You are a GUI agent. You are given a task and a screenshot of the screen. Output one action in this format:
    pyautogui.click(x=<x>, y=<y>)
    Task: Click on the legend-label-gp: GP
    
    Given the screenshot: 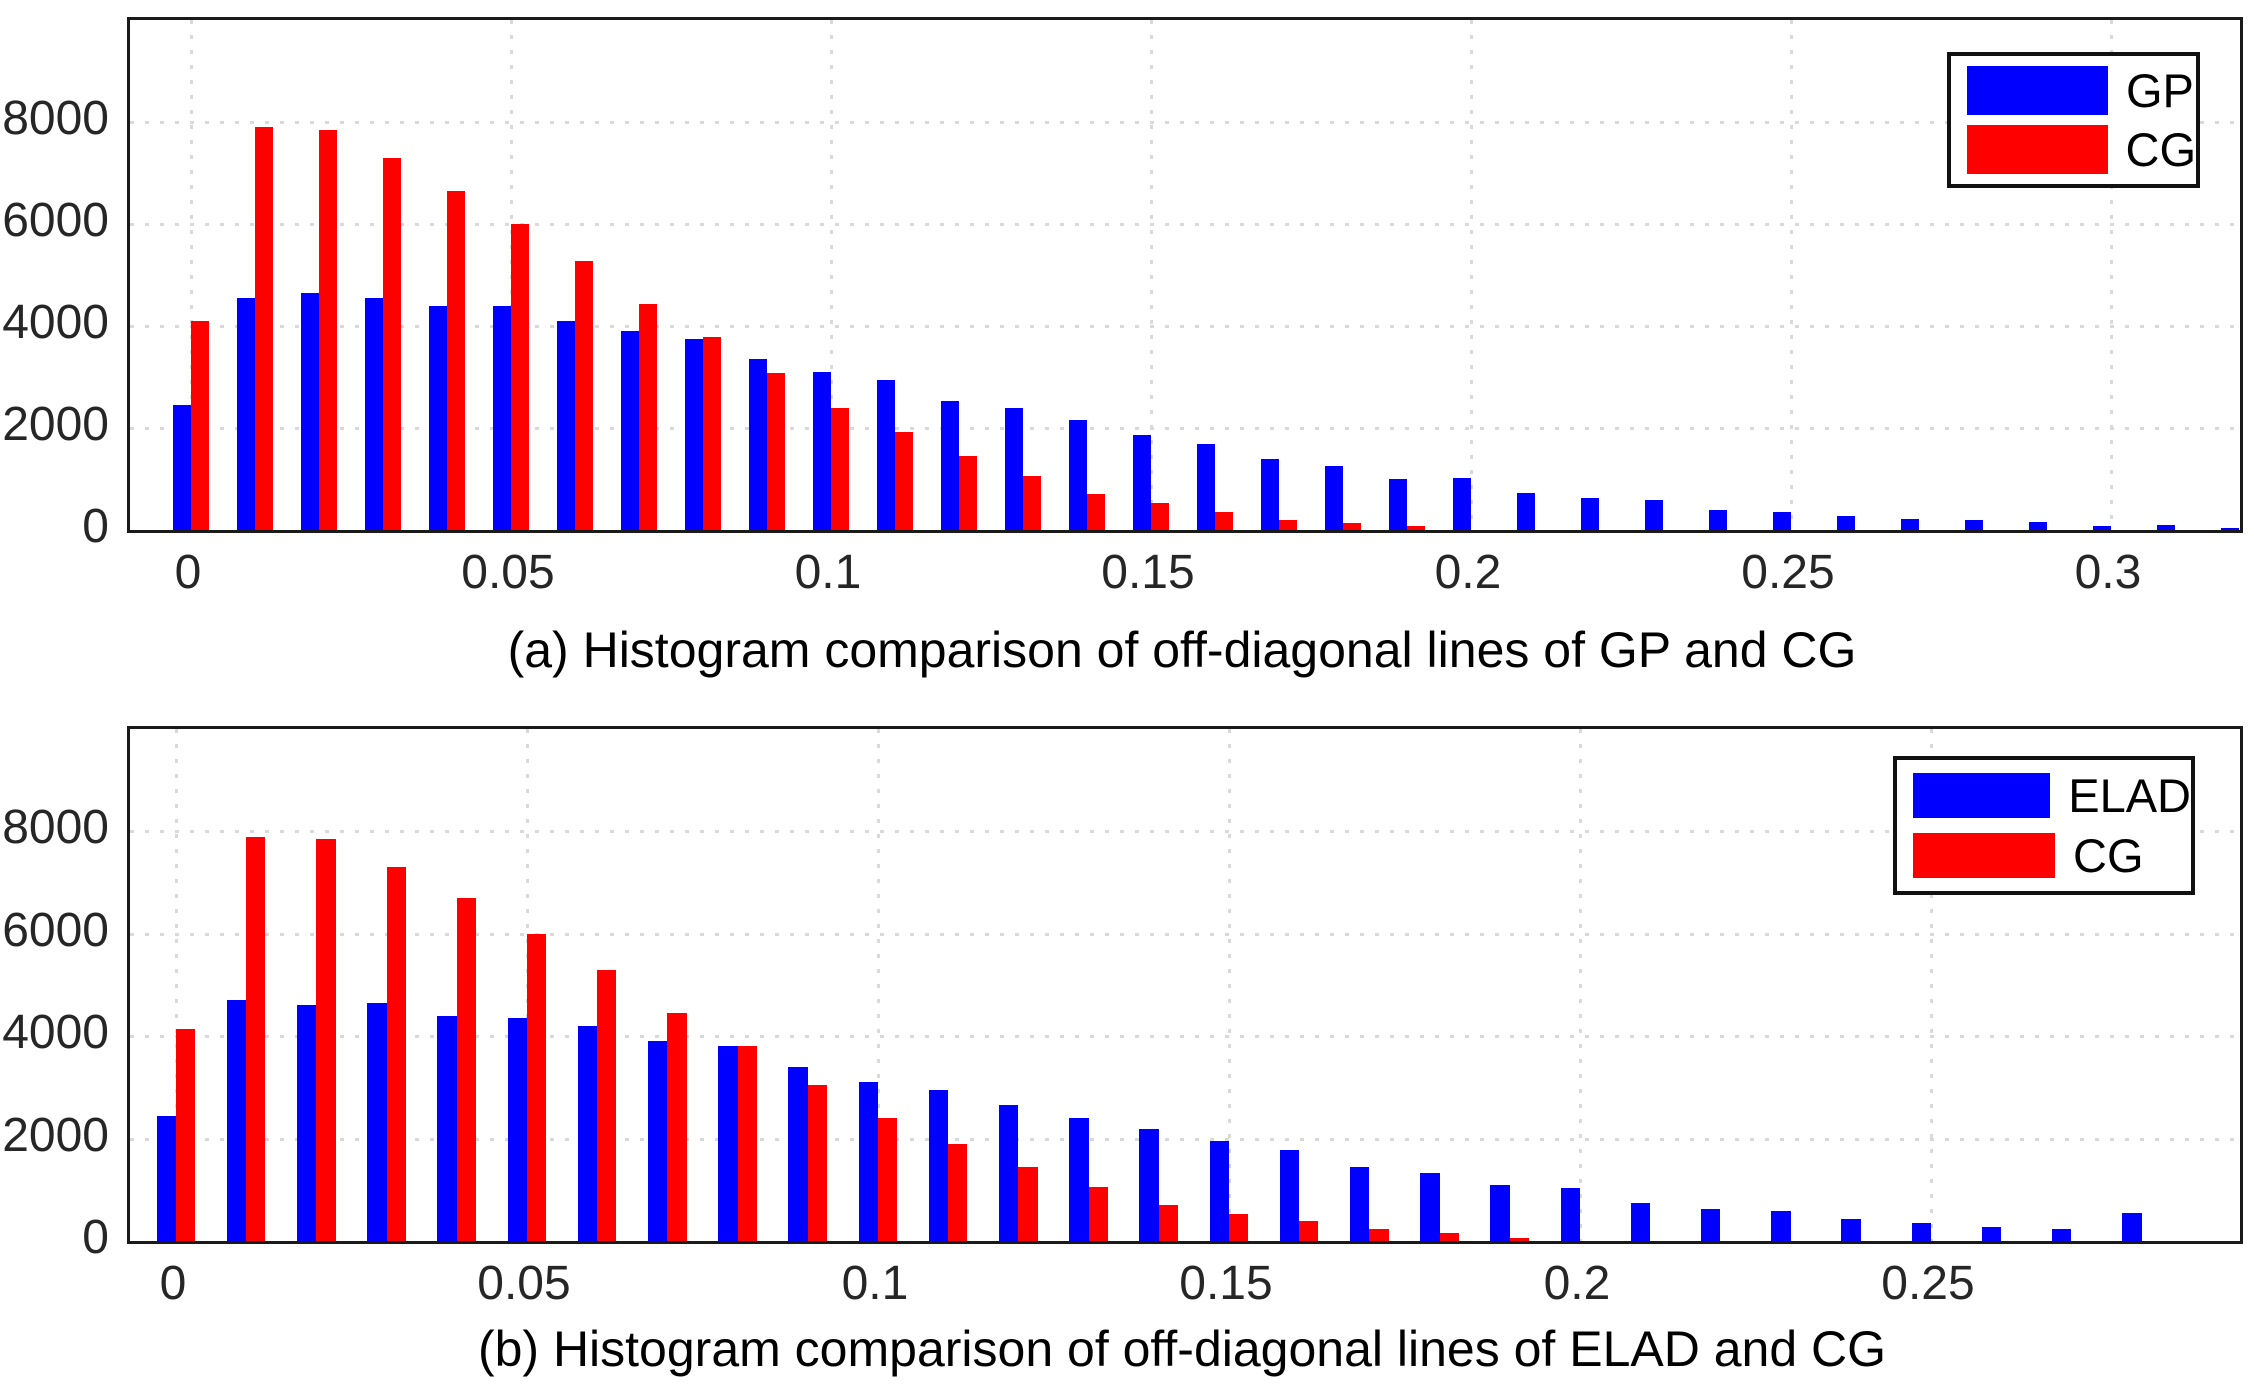 What is the action you would take?
    pyautogui.click(x=2160, y=90)
    